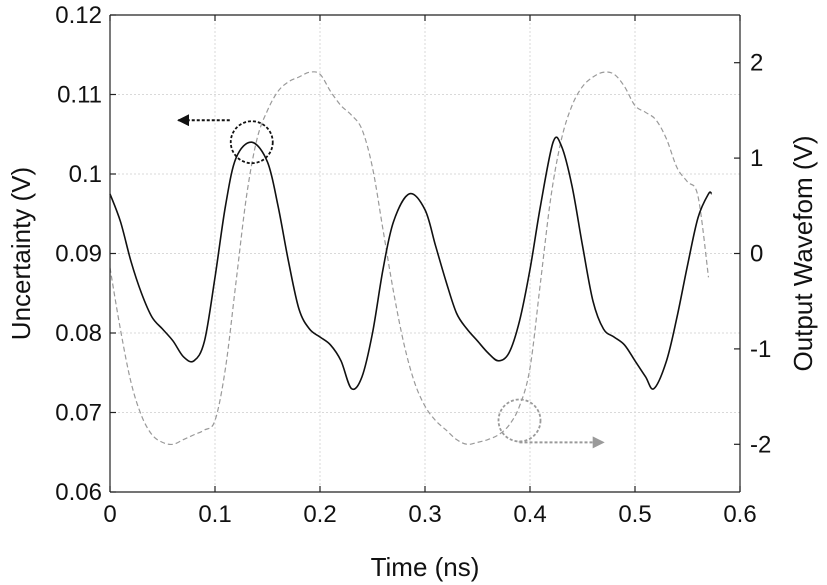 Image resolution: width=827 pixels, height=585 pixels. What do you see at coordinates (78, 15) in the screenshot?
I see `y-left-tick-label: 0.12` at bounding box center [78, 15].